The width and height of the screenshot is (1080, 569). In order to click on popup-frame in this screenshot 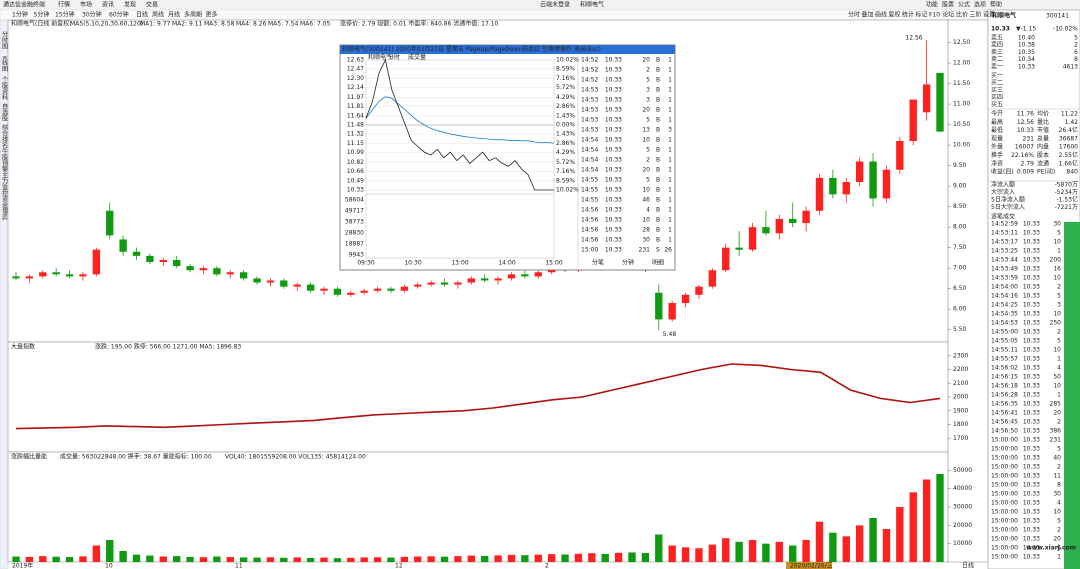, I will do `click(507, 157)`.